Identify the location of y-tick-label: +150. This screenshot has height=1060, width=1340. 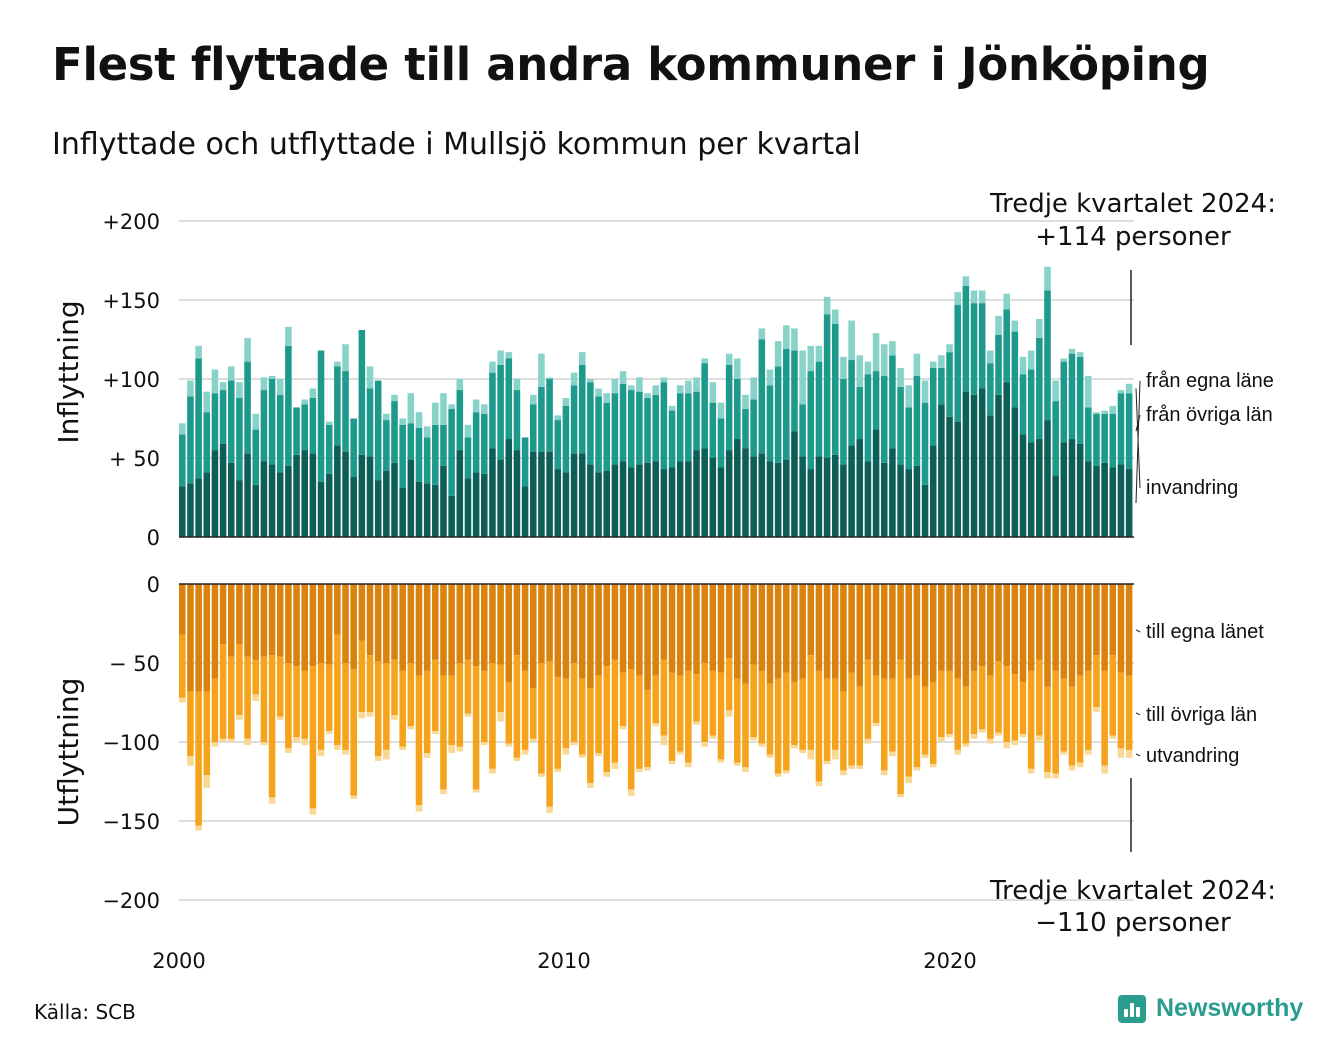
(131, 301).